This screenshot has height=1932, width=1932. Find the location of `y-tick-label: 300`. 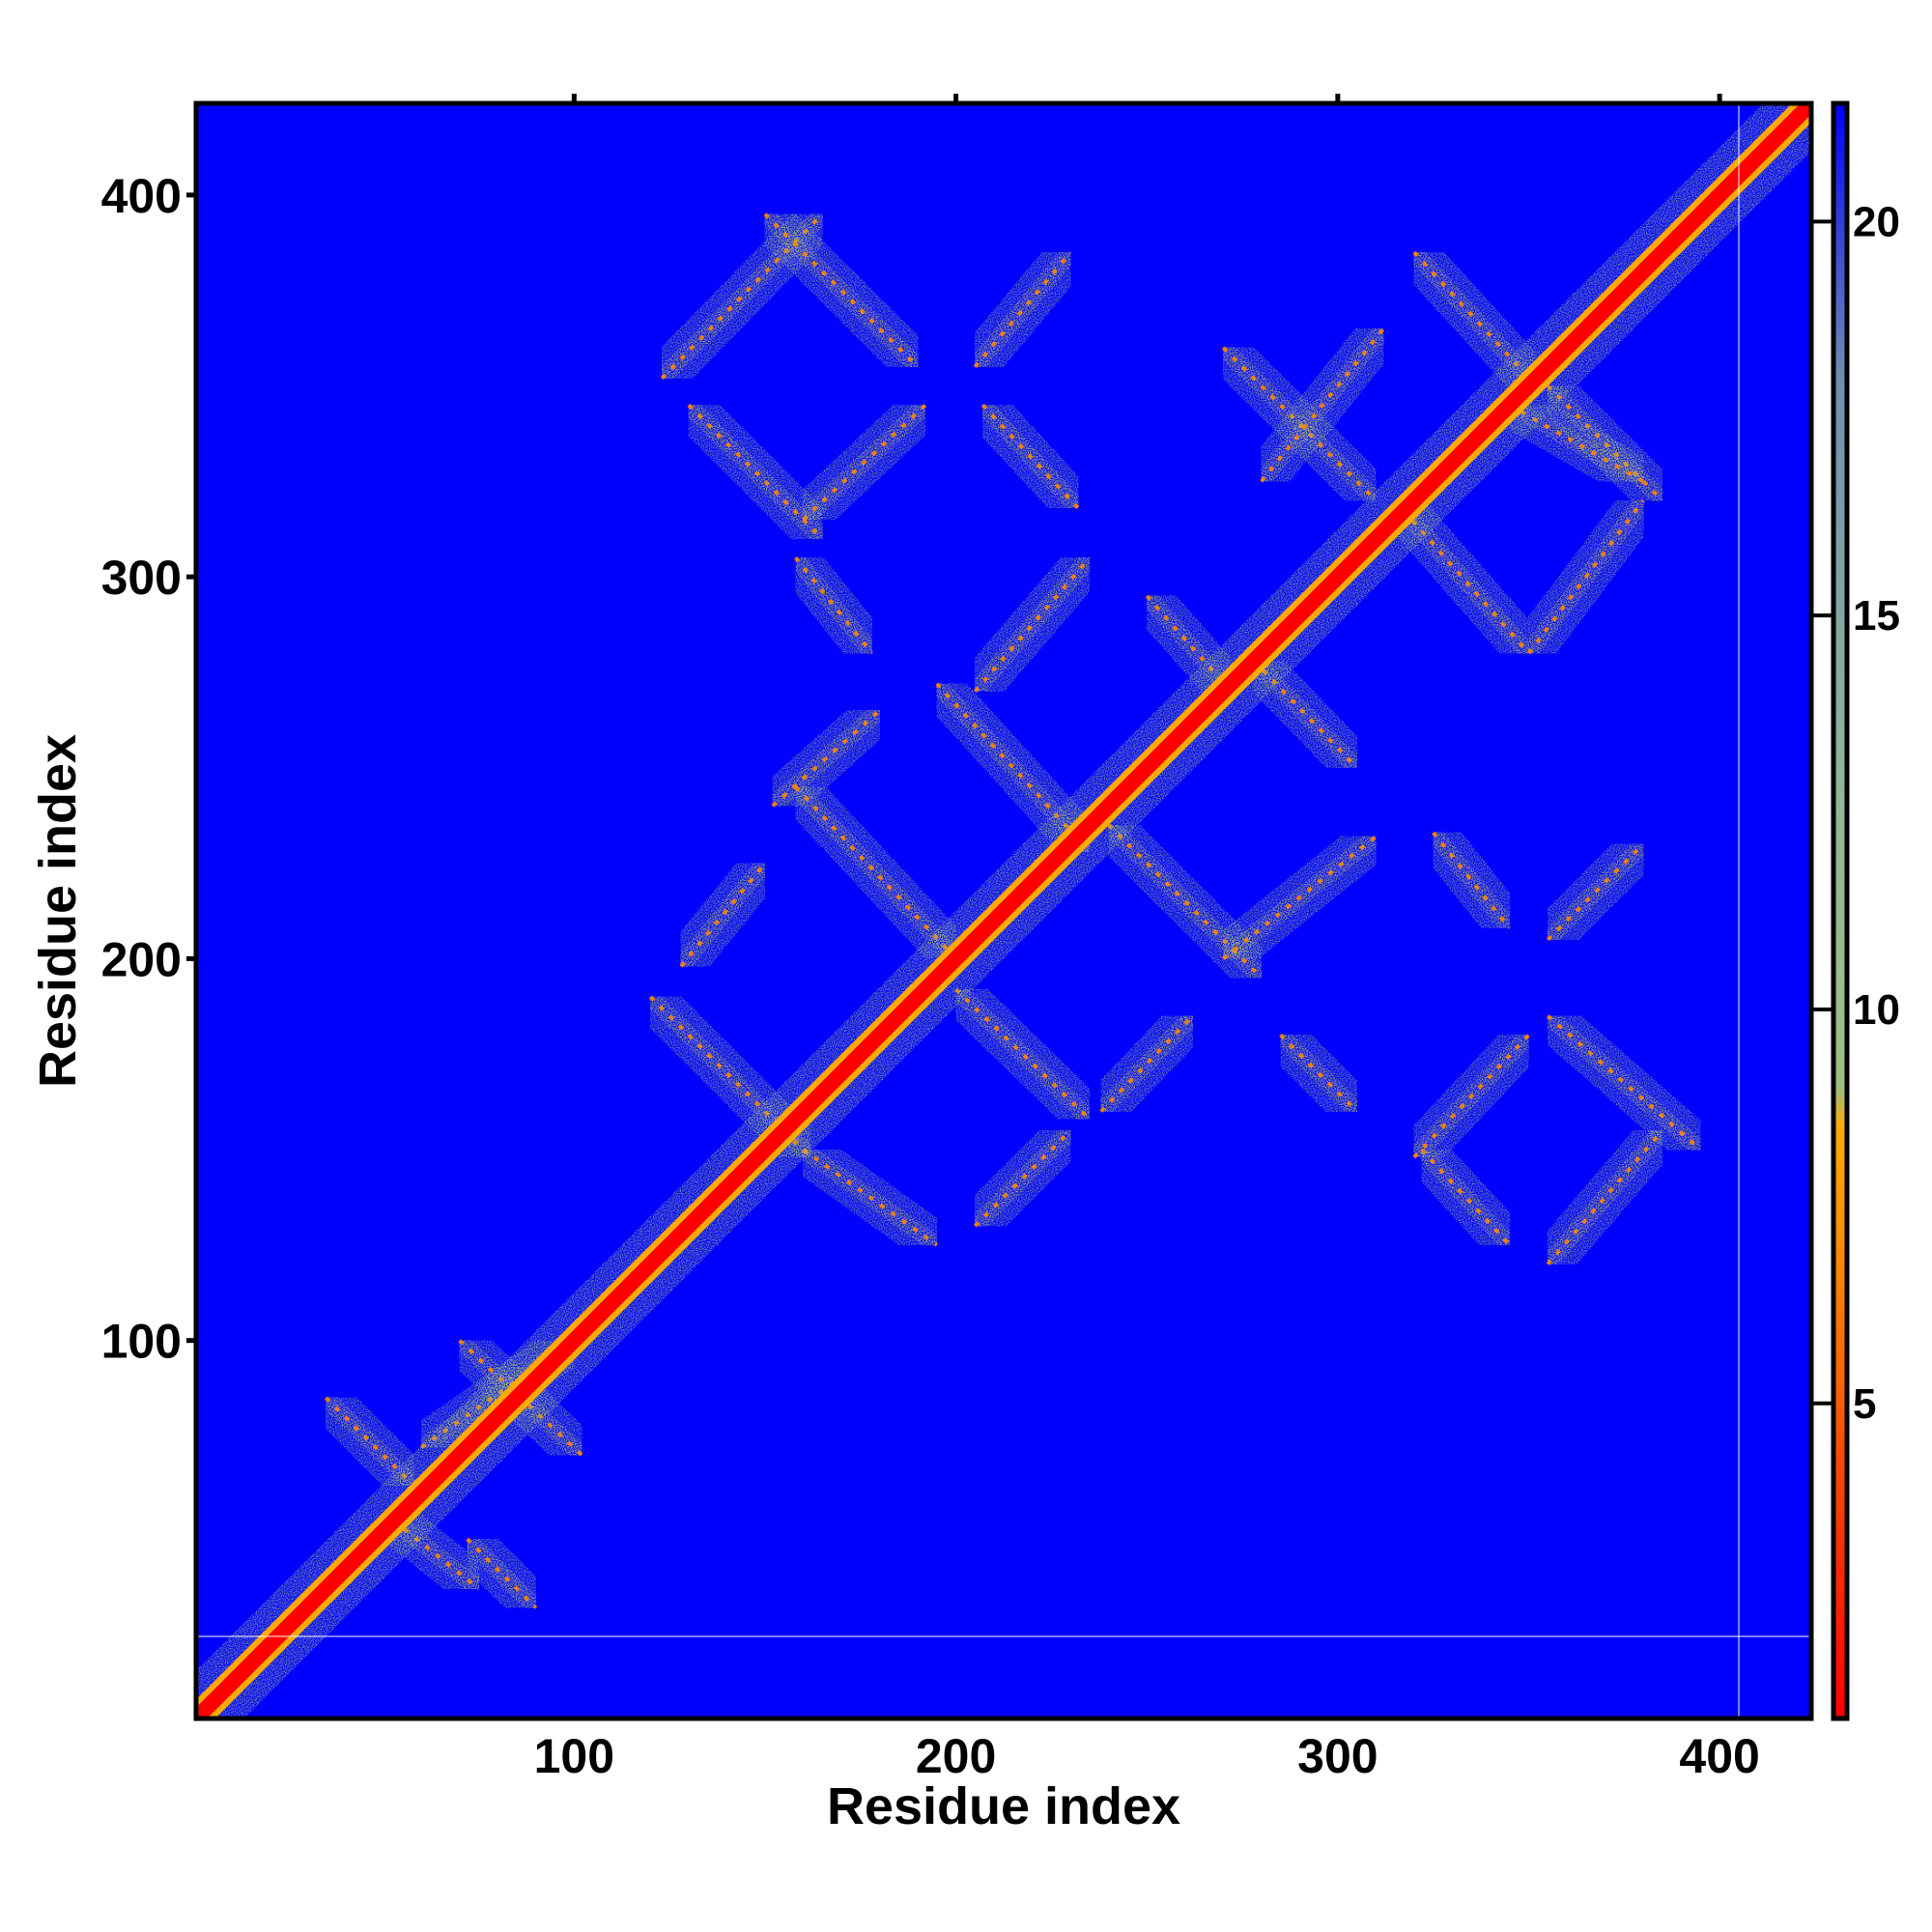

y-tick-label: 300 is located at coordinates (141, 578).